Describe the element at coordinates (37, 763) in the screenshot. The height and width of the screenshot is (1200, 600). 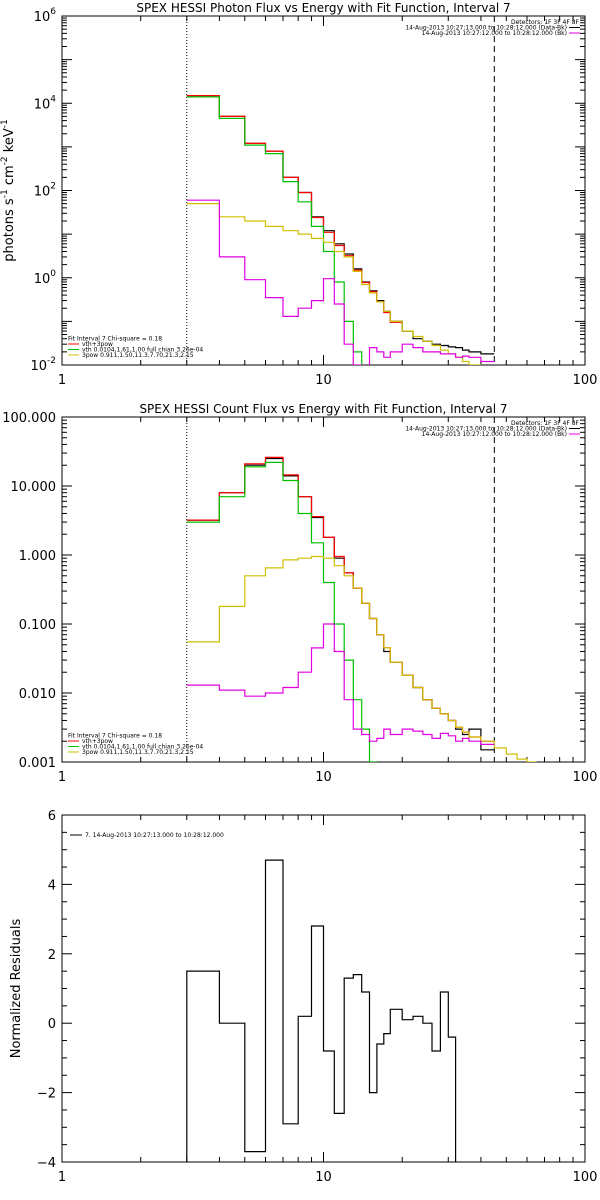
I see `y-tick-label: 0.001` at that location.